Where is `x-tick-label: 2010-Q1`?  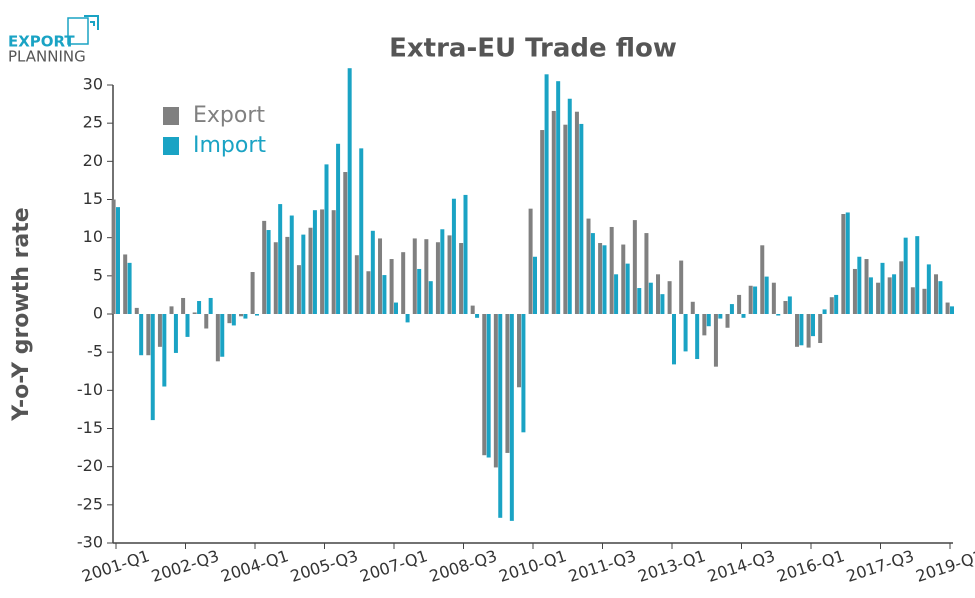 x-tick-label: 2010-Q1 is located at coordinates (533, 566).